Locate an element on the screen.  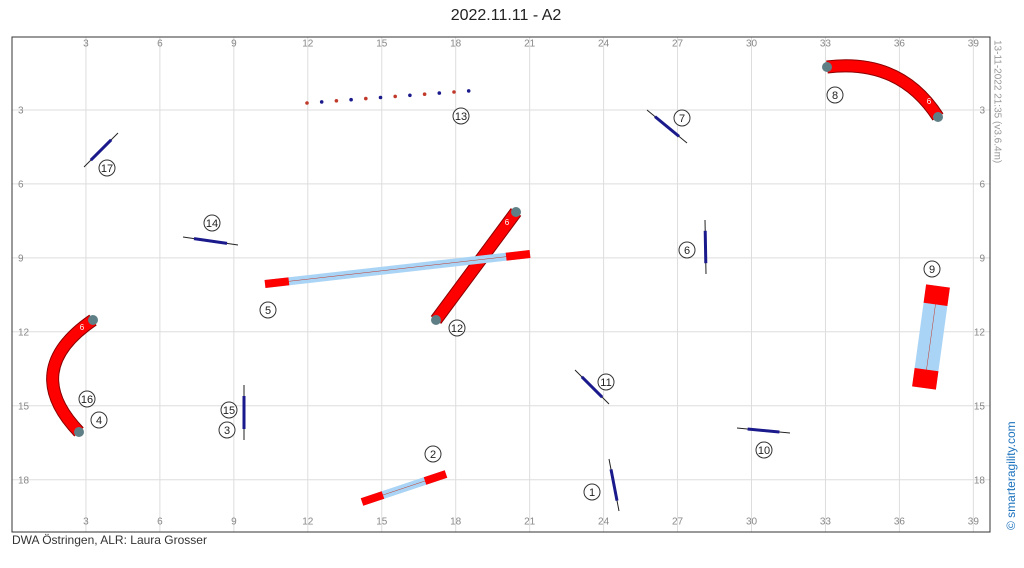
obstacle-number: 6 is located at coordinates (687, 251).